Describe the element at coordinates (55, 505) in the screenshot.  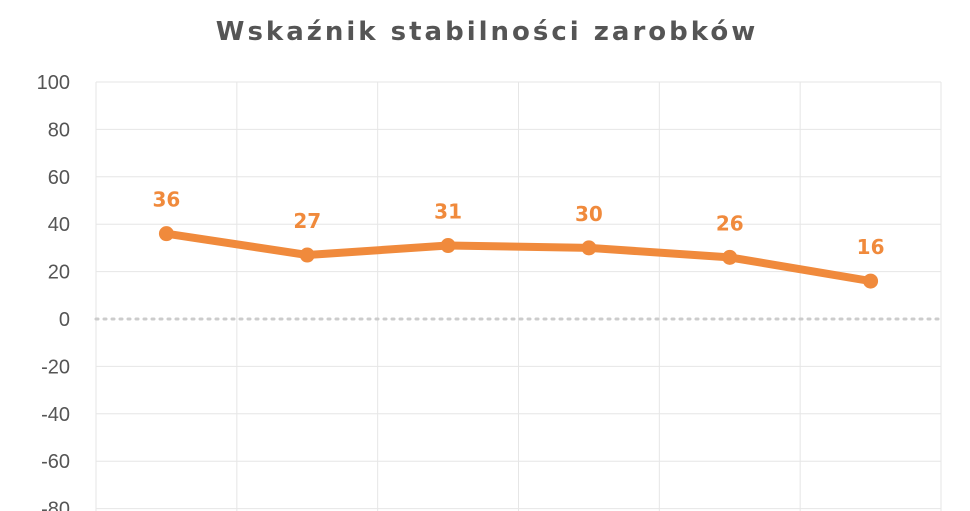
I see `y-tick-label: -80` at that location.